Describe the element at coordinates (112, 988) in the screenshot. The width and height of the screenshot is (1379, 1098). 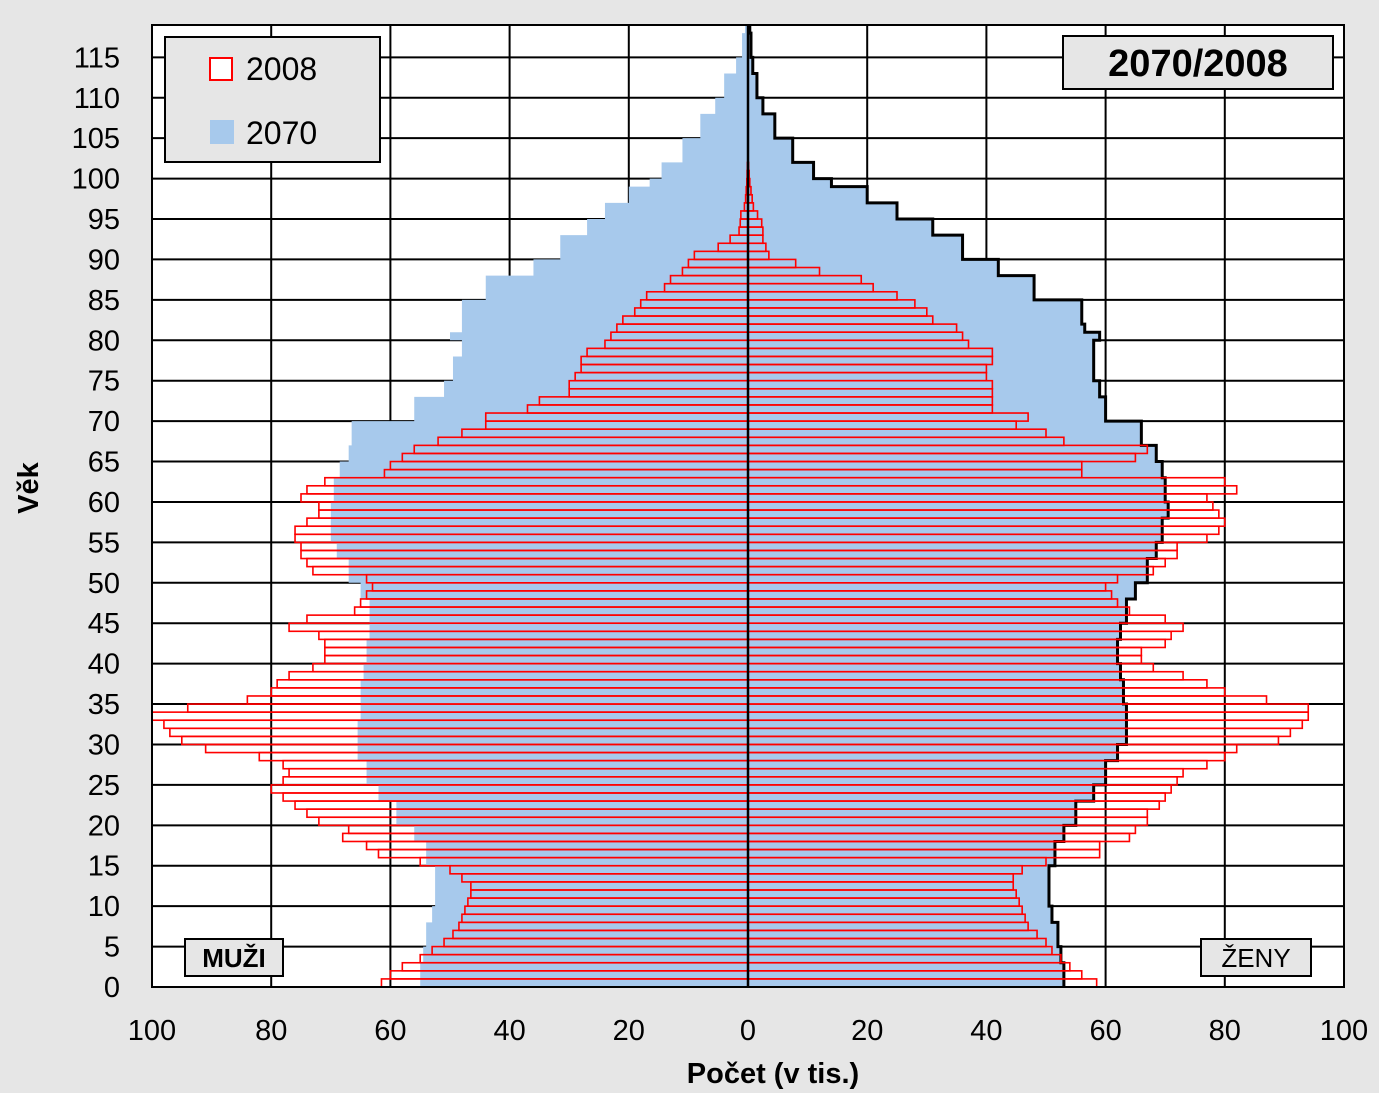
I see `y-tick-label: 0` at that location.